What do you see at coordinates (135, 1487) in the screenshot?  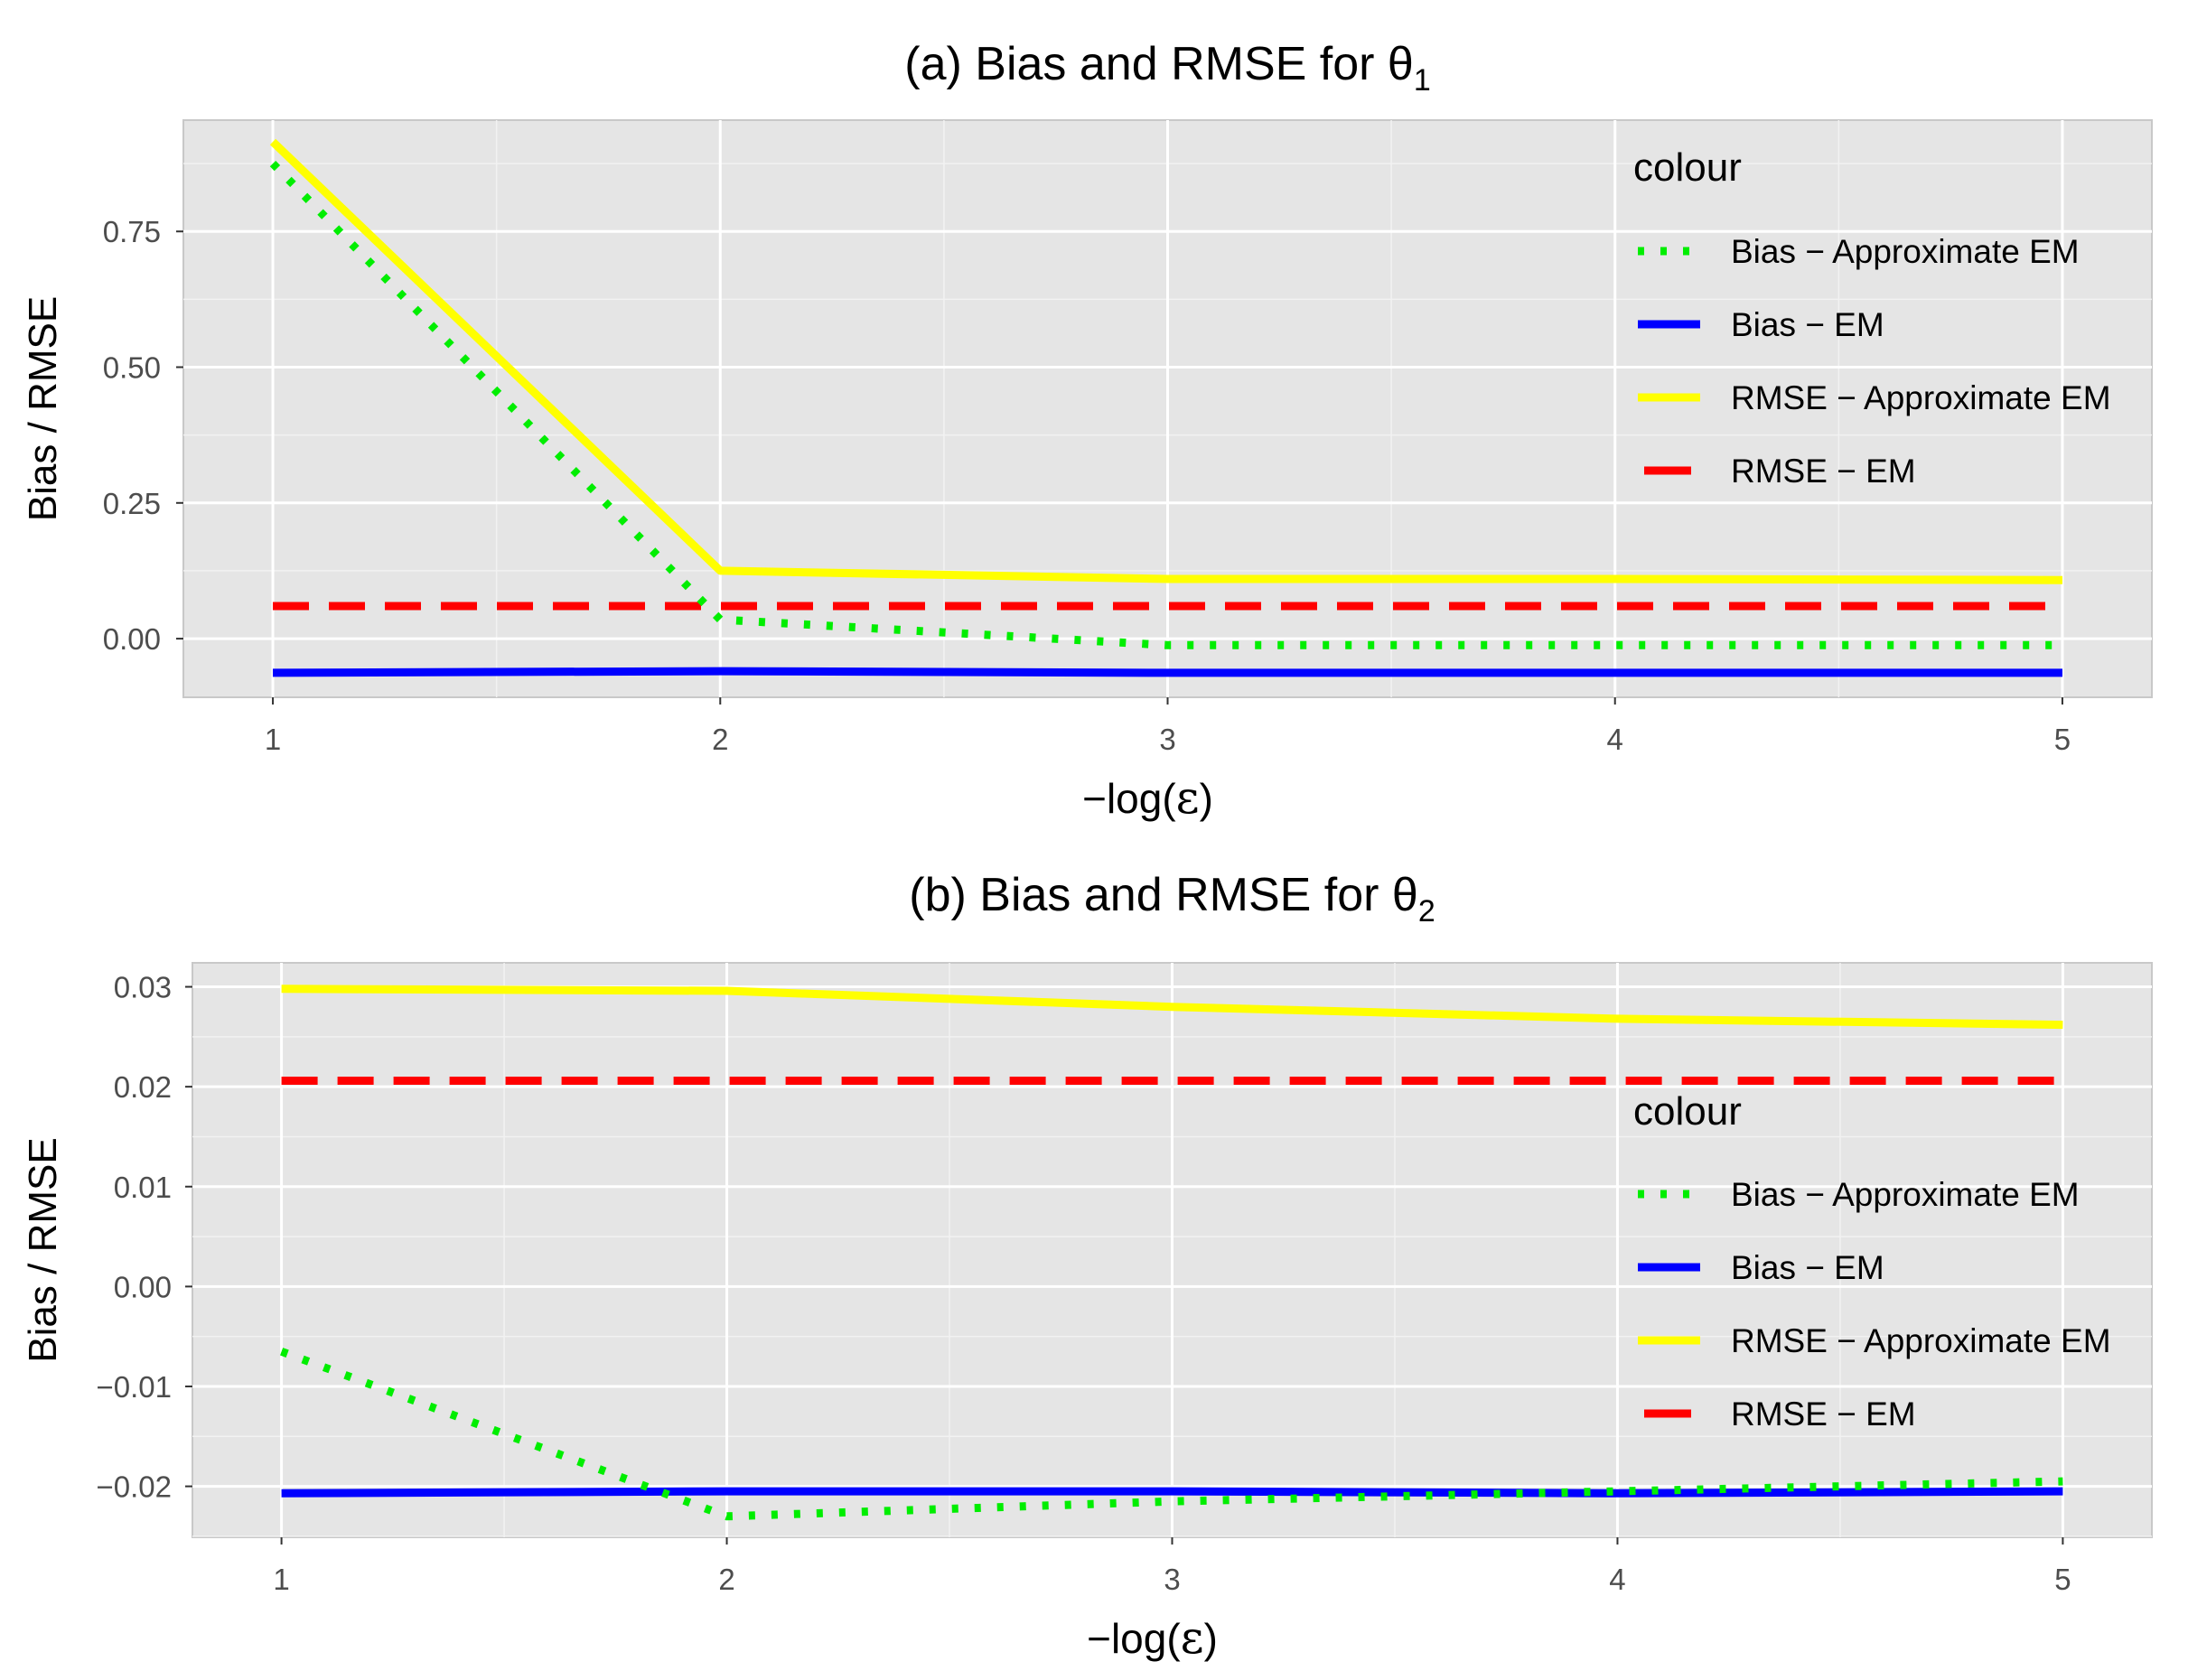 I see `y-tick-label: −0.02` at bounding box center [135, 1487].